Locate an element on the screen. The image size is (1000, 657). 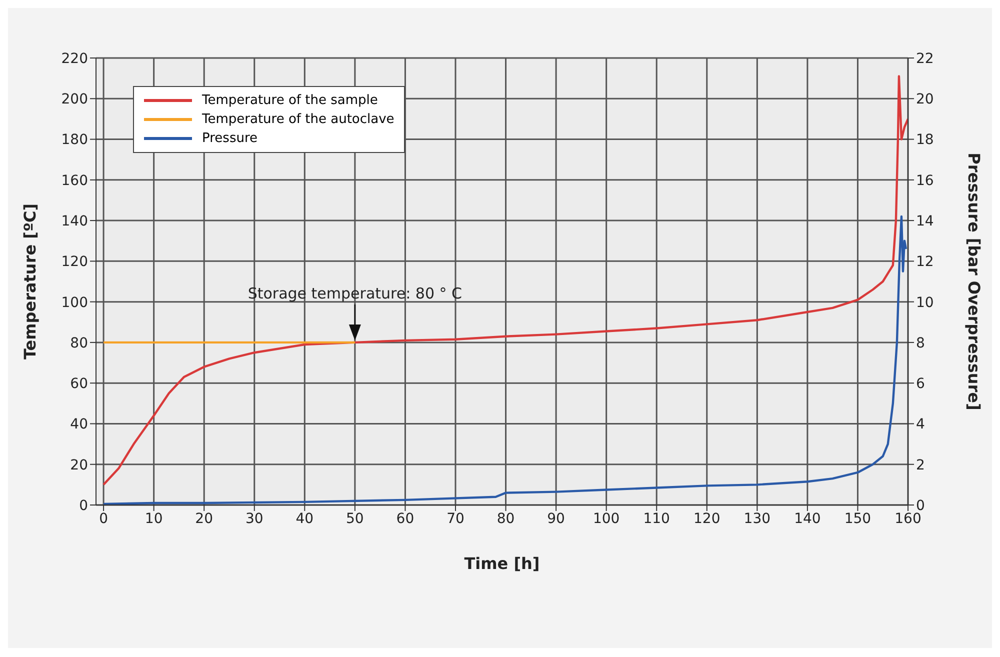
y-tick-label: 220 is located at coordinates (74, 58).